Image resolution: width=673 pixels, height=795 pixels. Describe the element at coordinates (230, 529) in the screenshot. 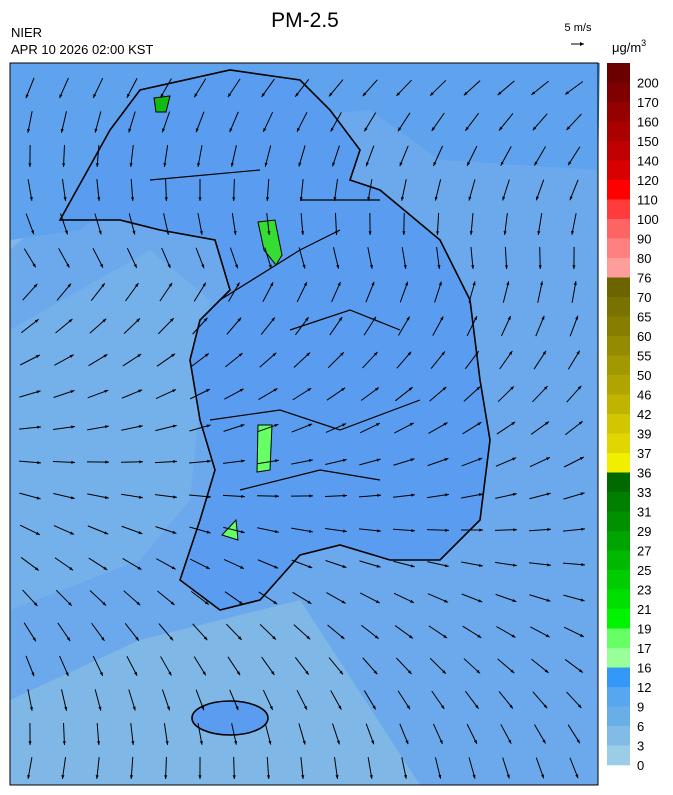

I see `green-patch` at that location.